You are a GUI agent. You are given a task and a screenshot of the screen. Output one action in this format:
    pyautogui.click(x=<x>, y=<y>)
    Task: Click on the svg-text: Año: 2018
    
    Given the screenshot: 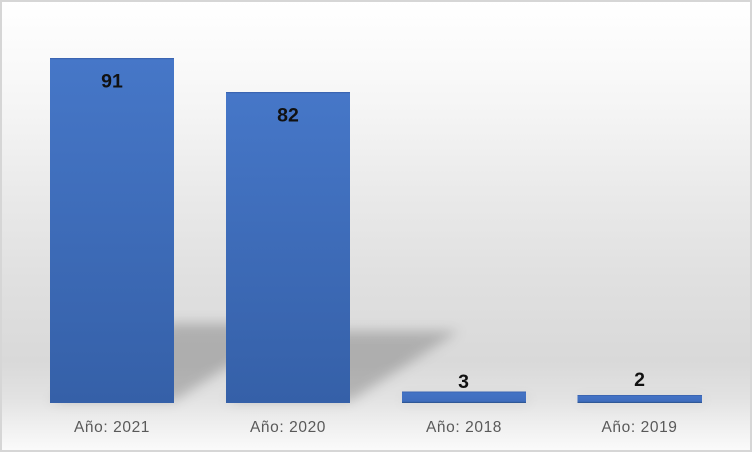 What is the action you would take?
    pyautogui.click(x=464, y=427)
    